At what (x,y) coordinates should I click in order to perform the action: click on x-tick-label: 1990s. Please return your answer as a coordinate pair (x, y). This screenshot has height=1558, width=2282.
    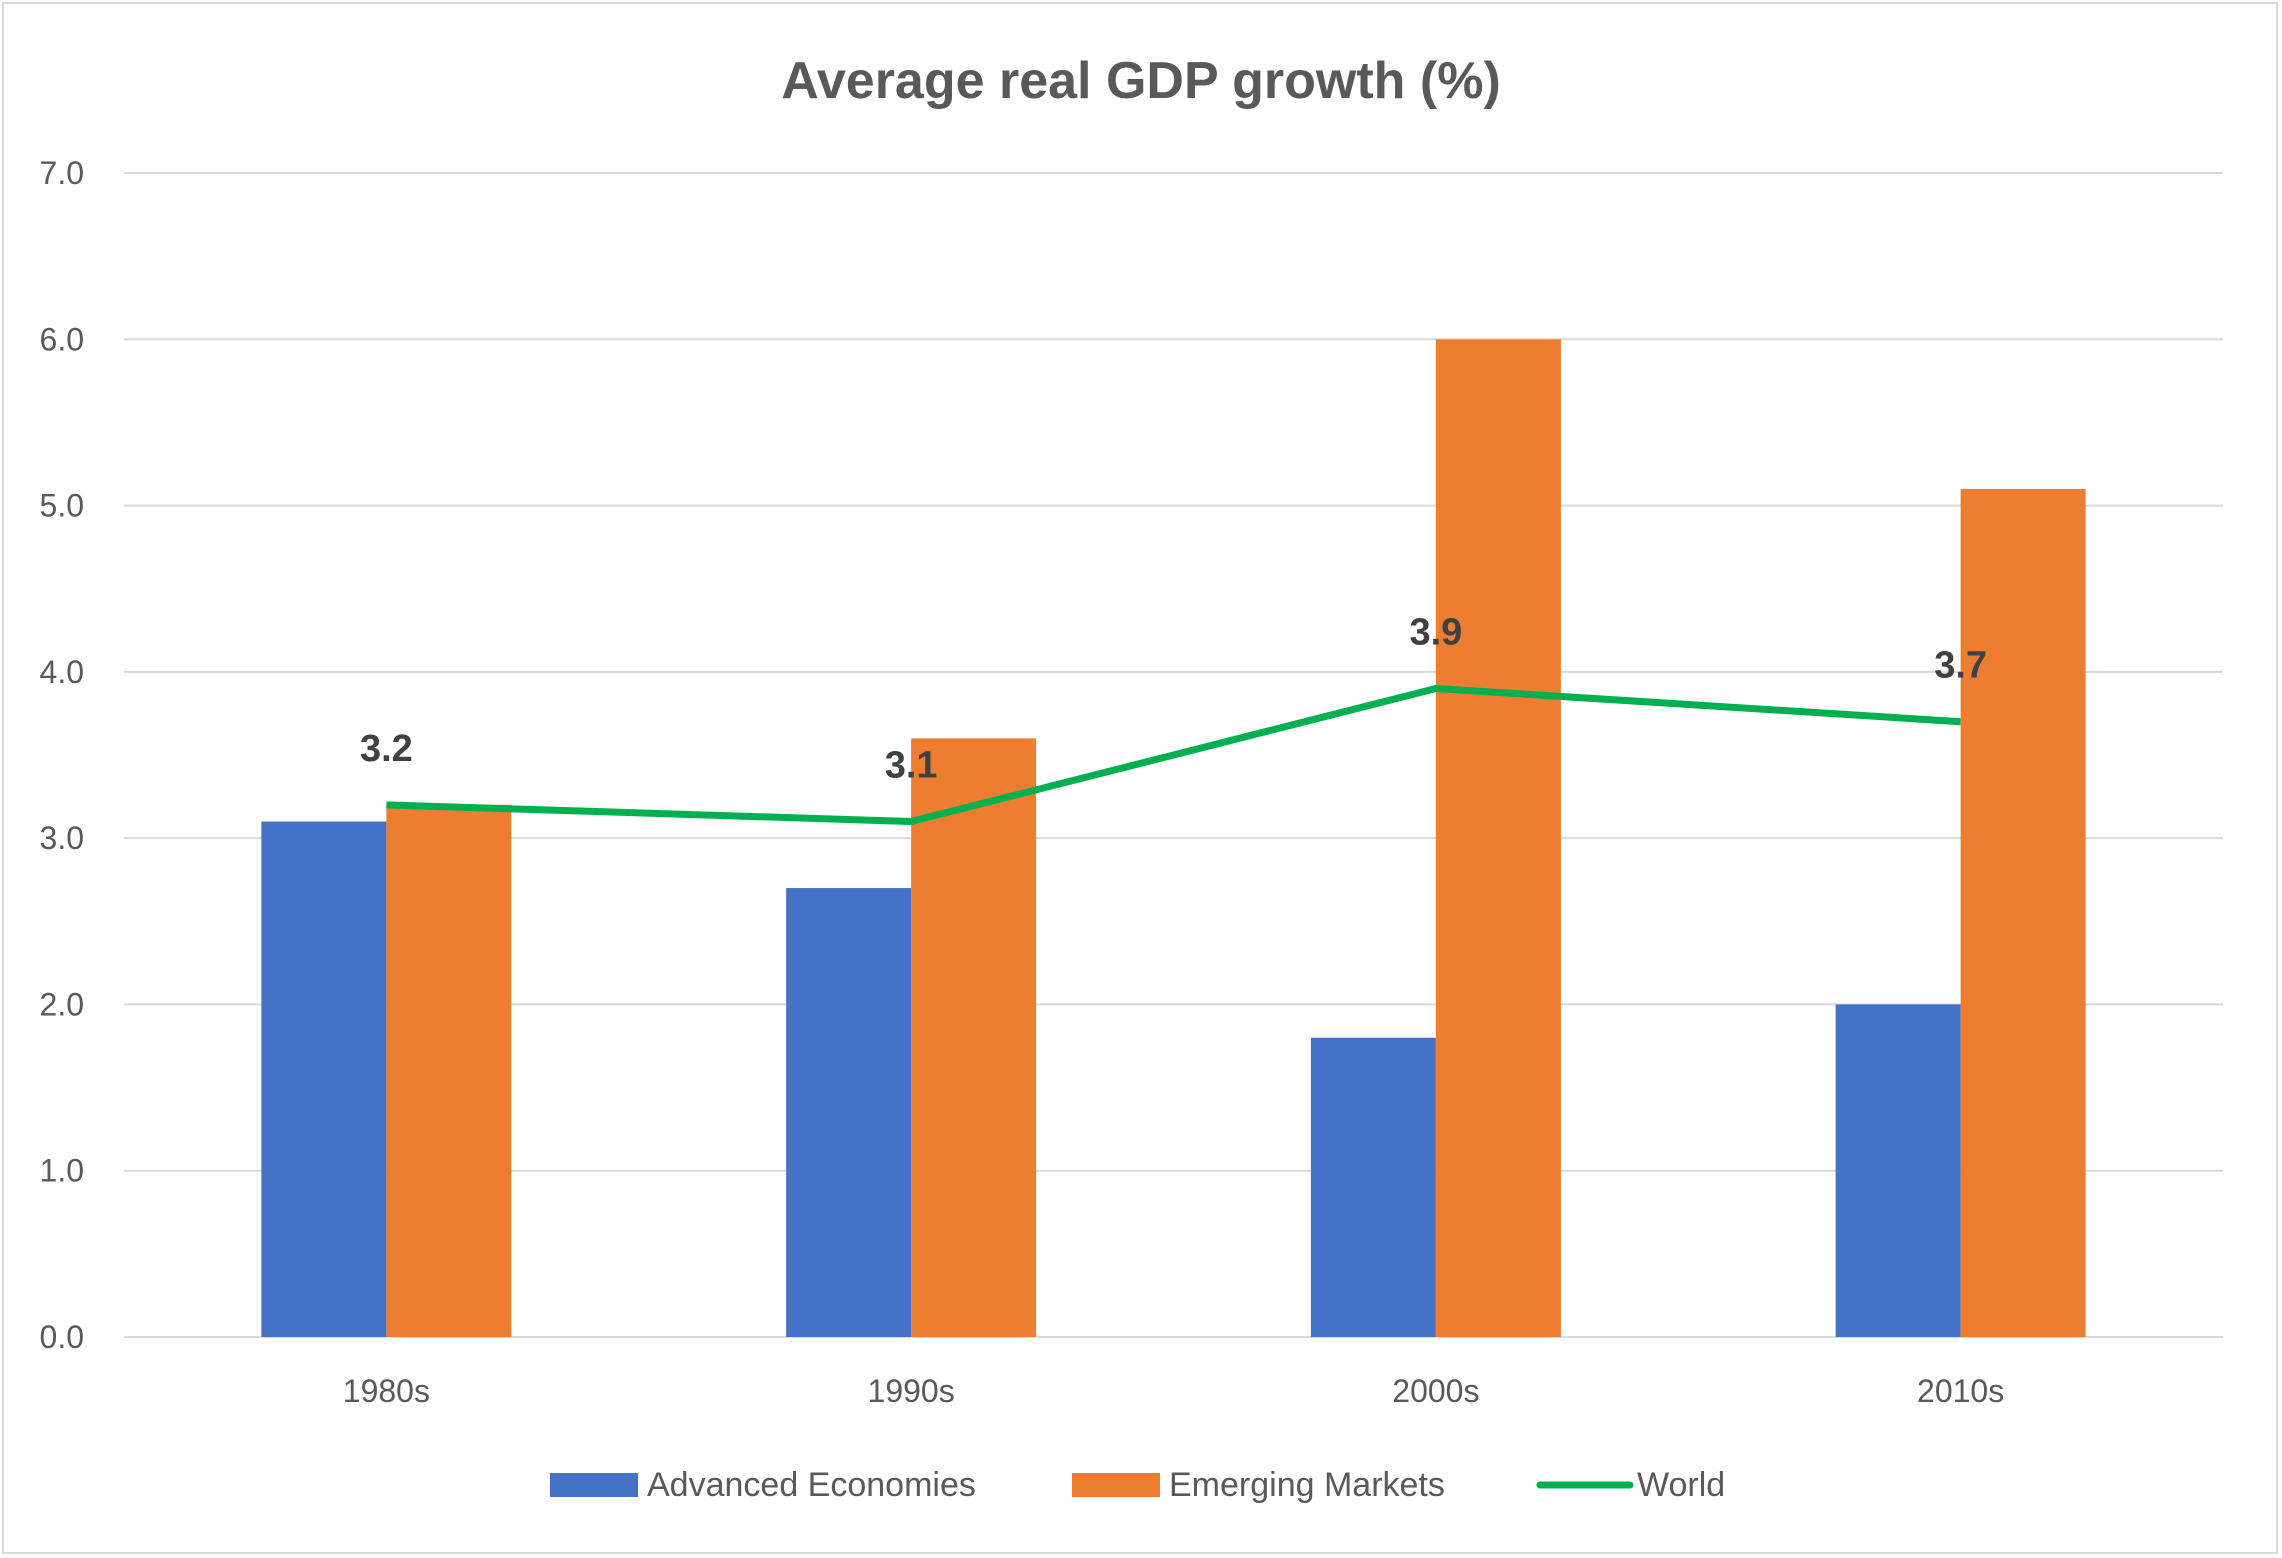
    Looking at the image, I should click on (911, 1391).